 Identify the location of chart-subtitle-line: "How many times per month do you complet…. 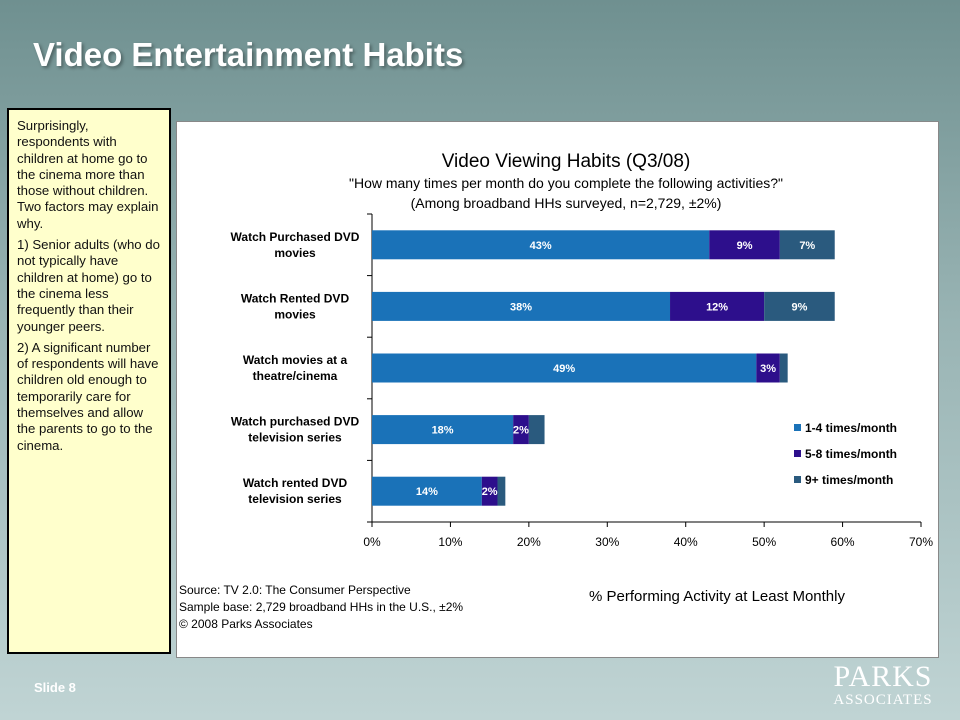
(566, 183).